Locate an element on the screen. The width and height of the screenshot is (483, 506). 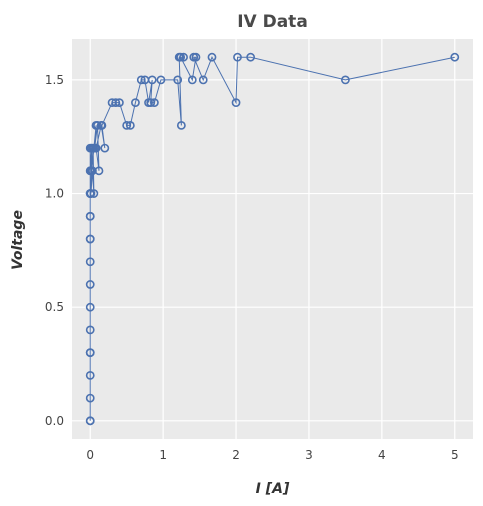
x-tick-label: 2 is located at coordinates (236, 455).